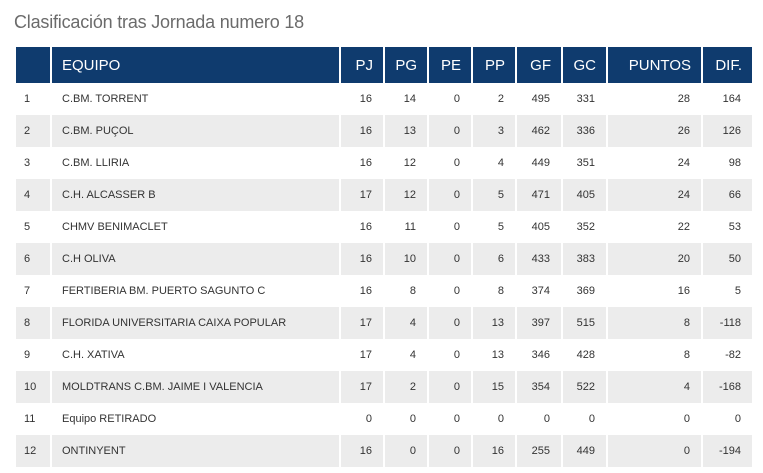 The width and height of the screenshot is (763, 473). I want to click on cell-position: 4, so click(34, 195).